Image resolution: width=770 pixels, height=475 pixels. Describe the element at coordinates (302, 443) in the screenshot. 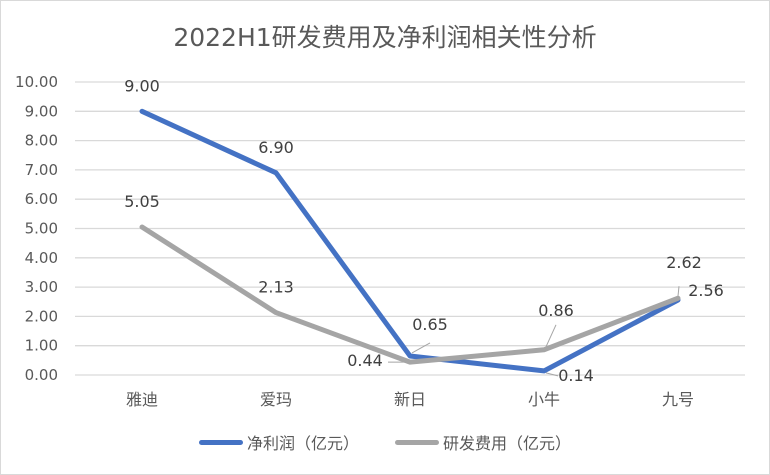

I see `legend-label-net-profit: 净利润（亿元）` at that location.